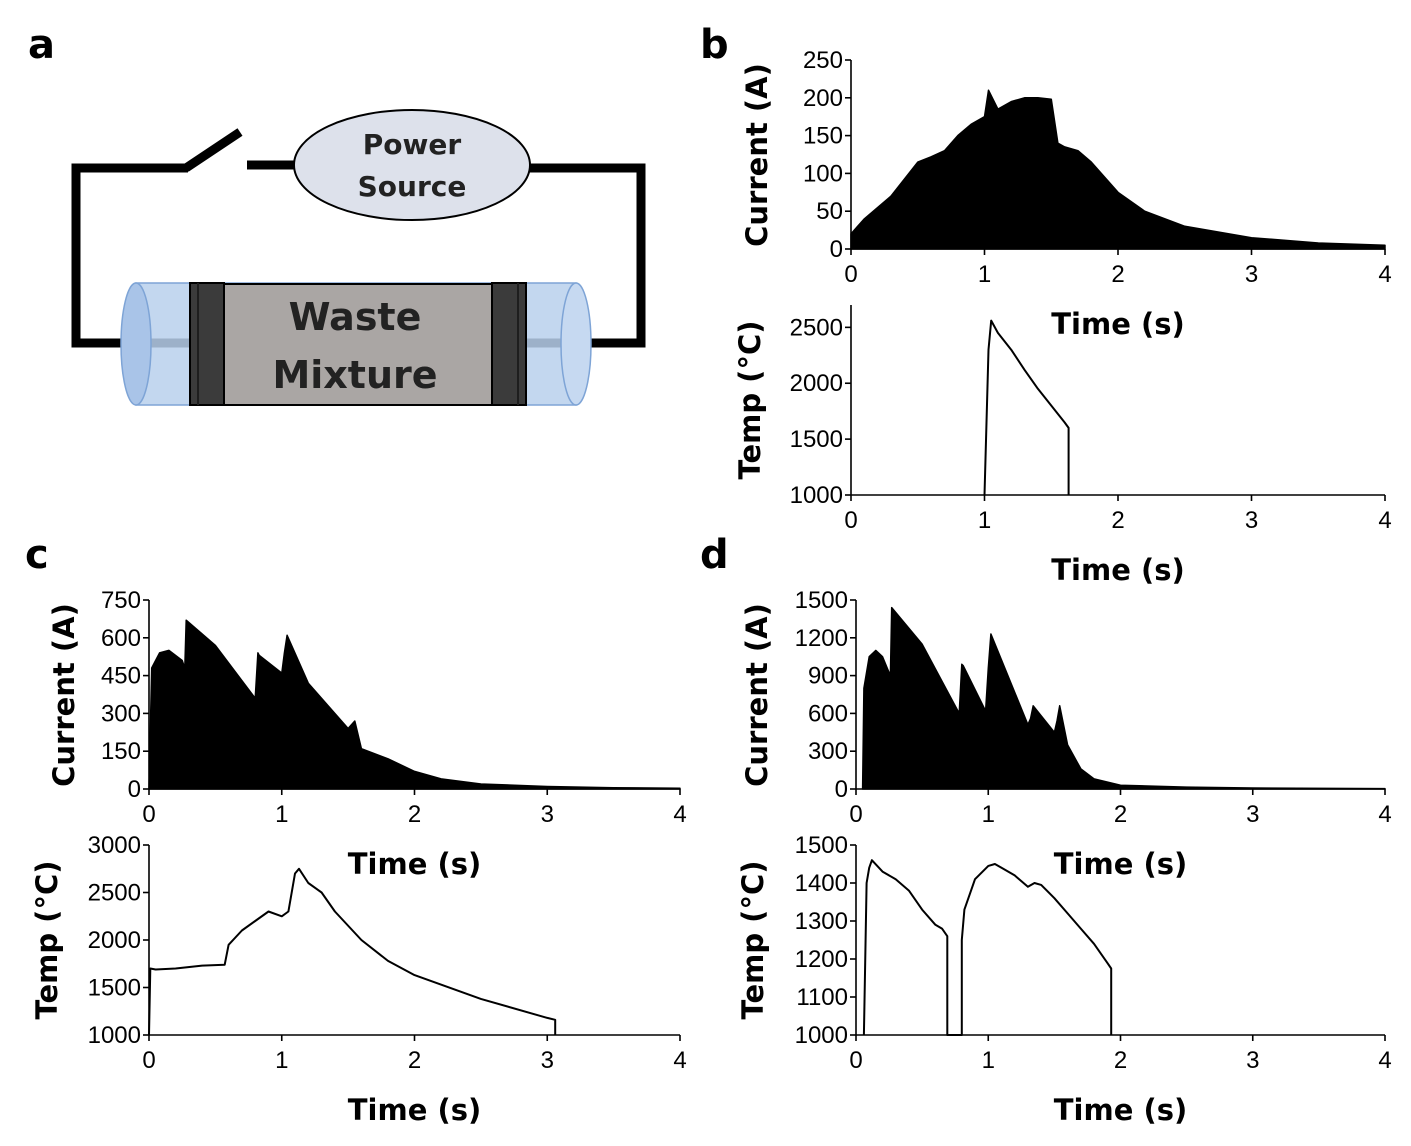 This screenshot has height=1146, width=1411. Describe the element at coordinates (828, 676) in the screenshot. I see `y-tick-label: 900` at that location.